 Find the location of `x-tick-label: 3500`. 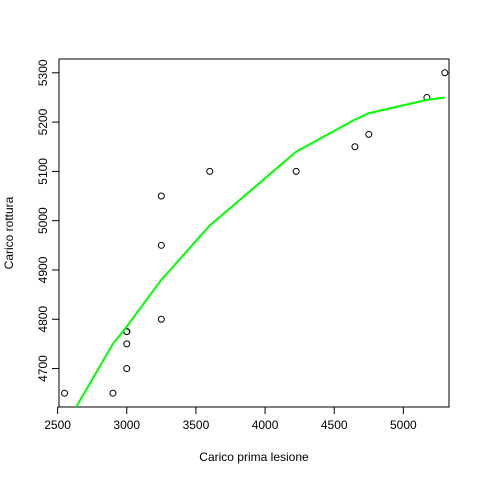

x-tick-label: 3500 is located at coordinates (196, 425).